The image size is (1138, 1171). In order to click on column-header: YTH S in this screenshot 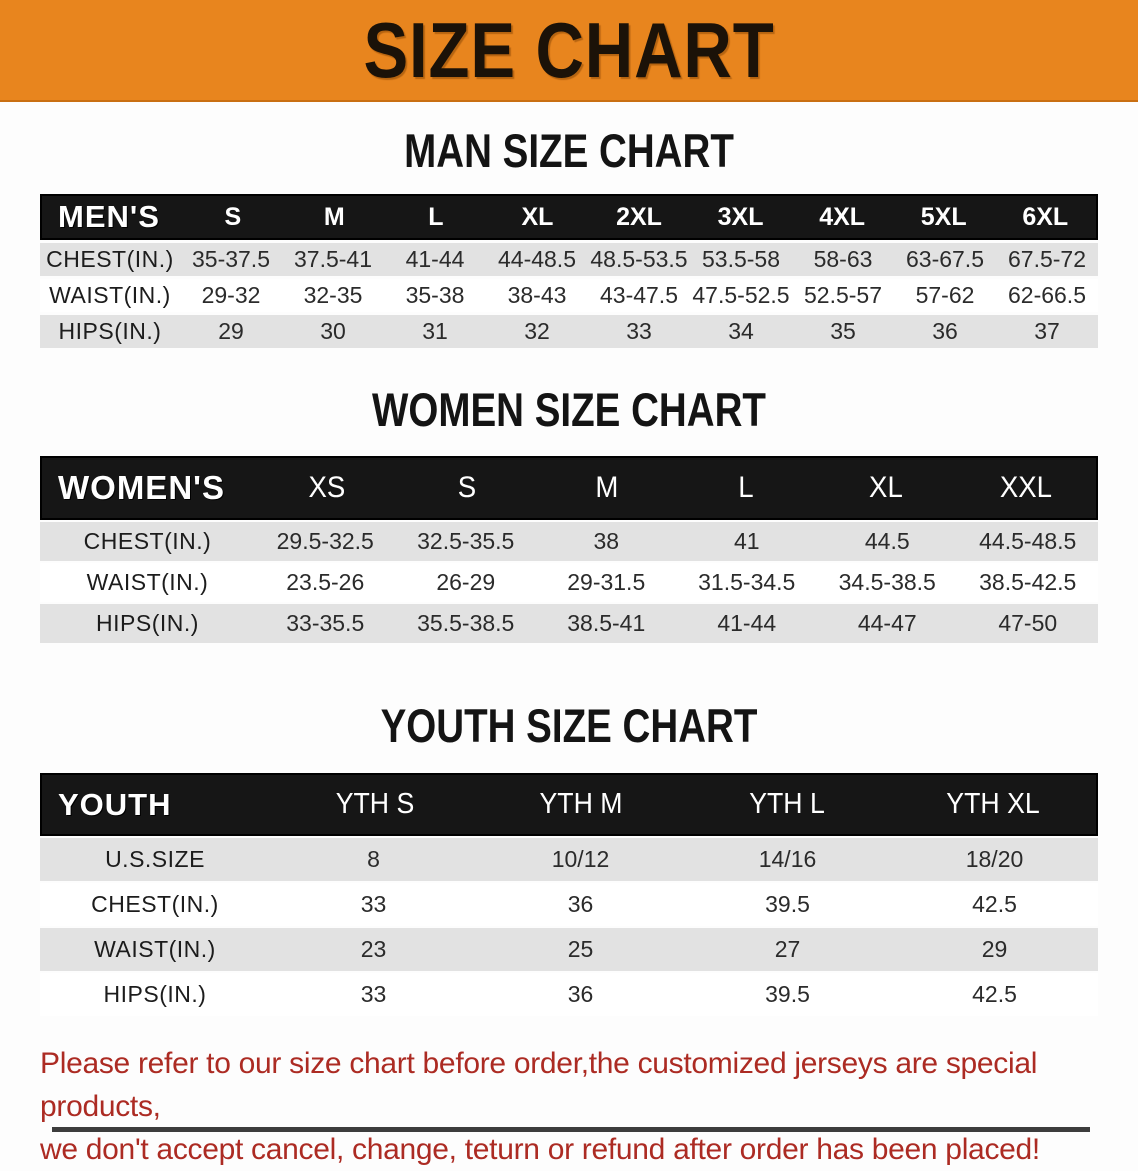, I will do `click(375, 804)`.